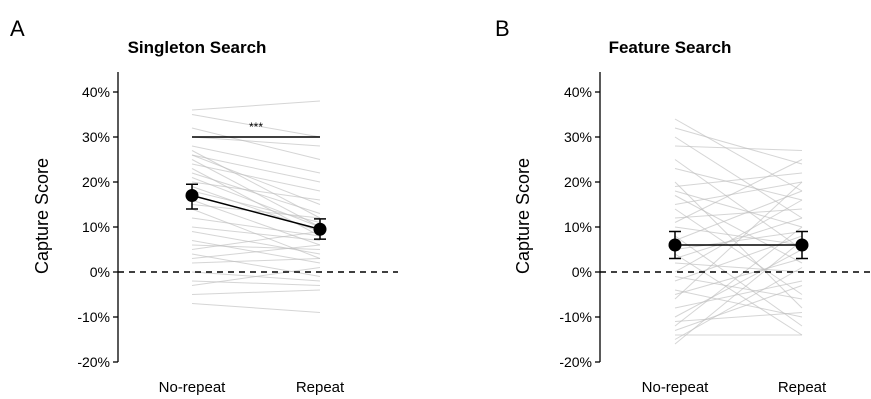  Describe the element at coordinates (96, 182) in the screenshot. I see `panel-a-y-tick-label-4: 20%` at that location.